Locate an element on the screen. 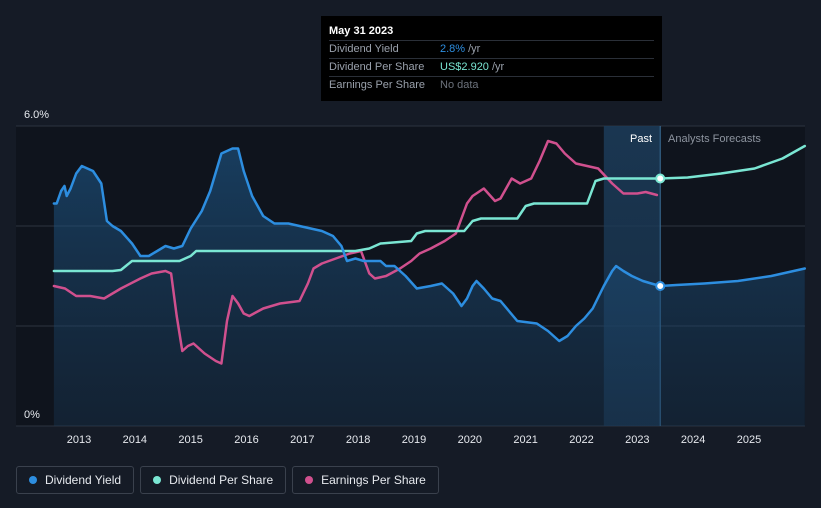 The image size is (821, 508). x-tick-label: 2020 is located at coordinates (470, 440).